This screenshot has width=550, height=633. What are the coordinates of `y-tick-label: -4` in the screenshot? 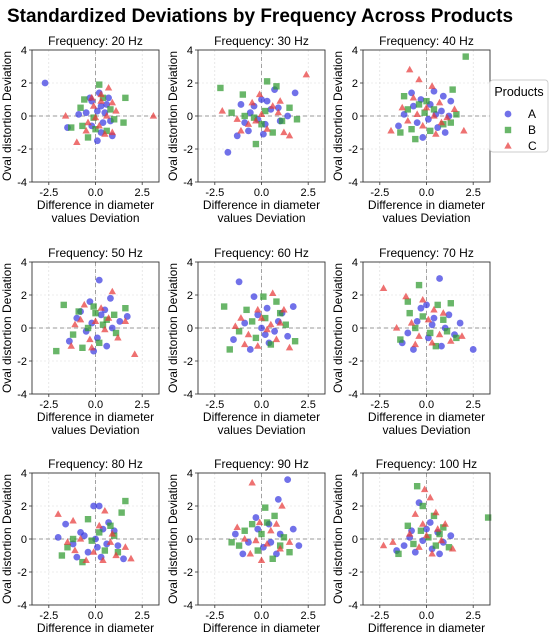 It's located at (353, 183).